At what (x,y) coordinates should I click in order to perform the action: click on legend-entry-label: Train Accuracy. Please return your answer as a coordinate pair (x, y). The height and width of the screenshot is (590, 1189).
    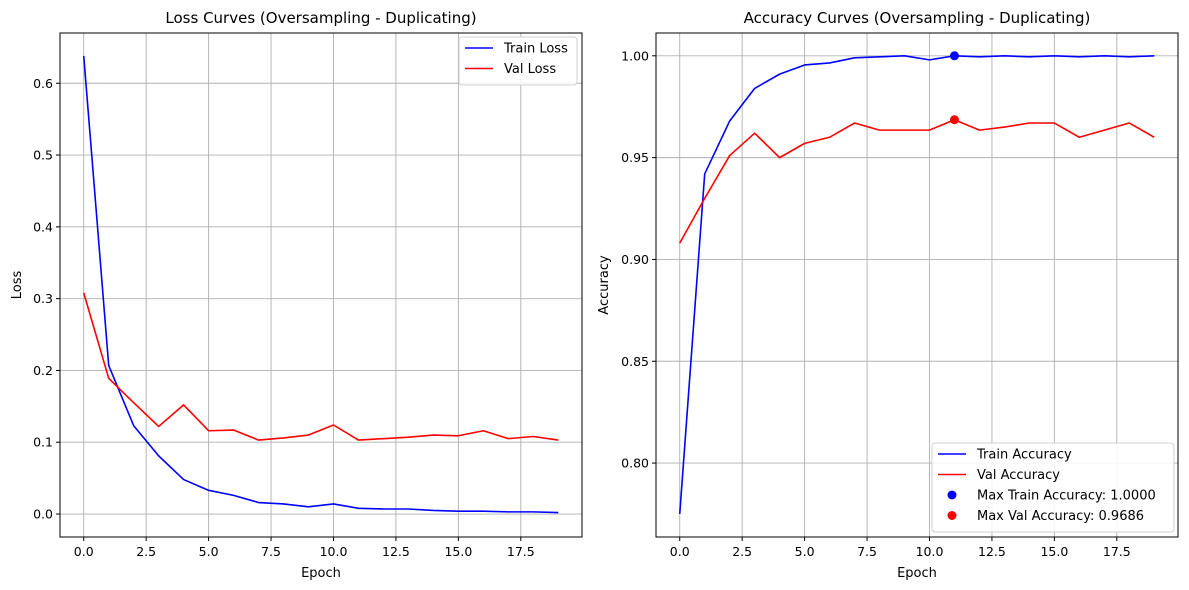
    Looking at the image, I should click on (1024, 455).